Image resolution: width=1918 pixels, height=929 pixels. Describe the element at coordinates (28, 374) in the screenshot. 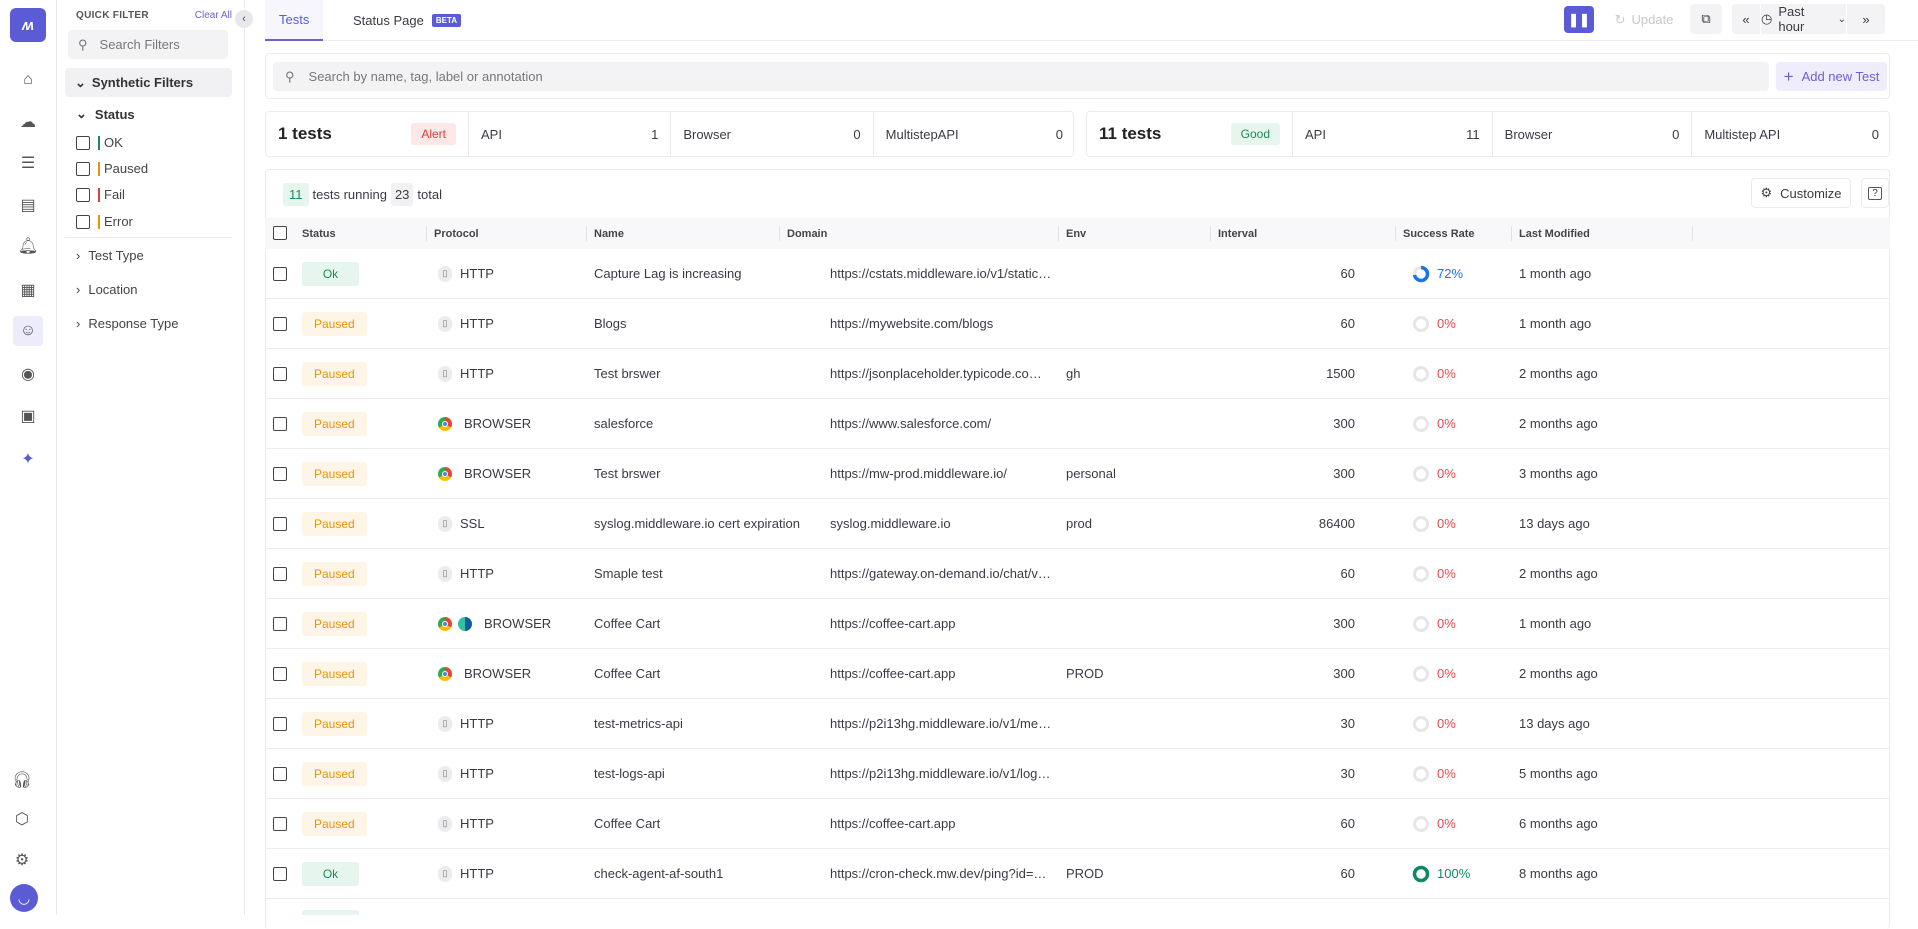

I see `rum-icon: ◉` at that location.